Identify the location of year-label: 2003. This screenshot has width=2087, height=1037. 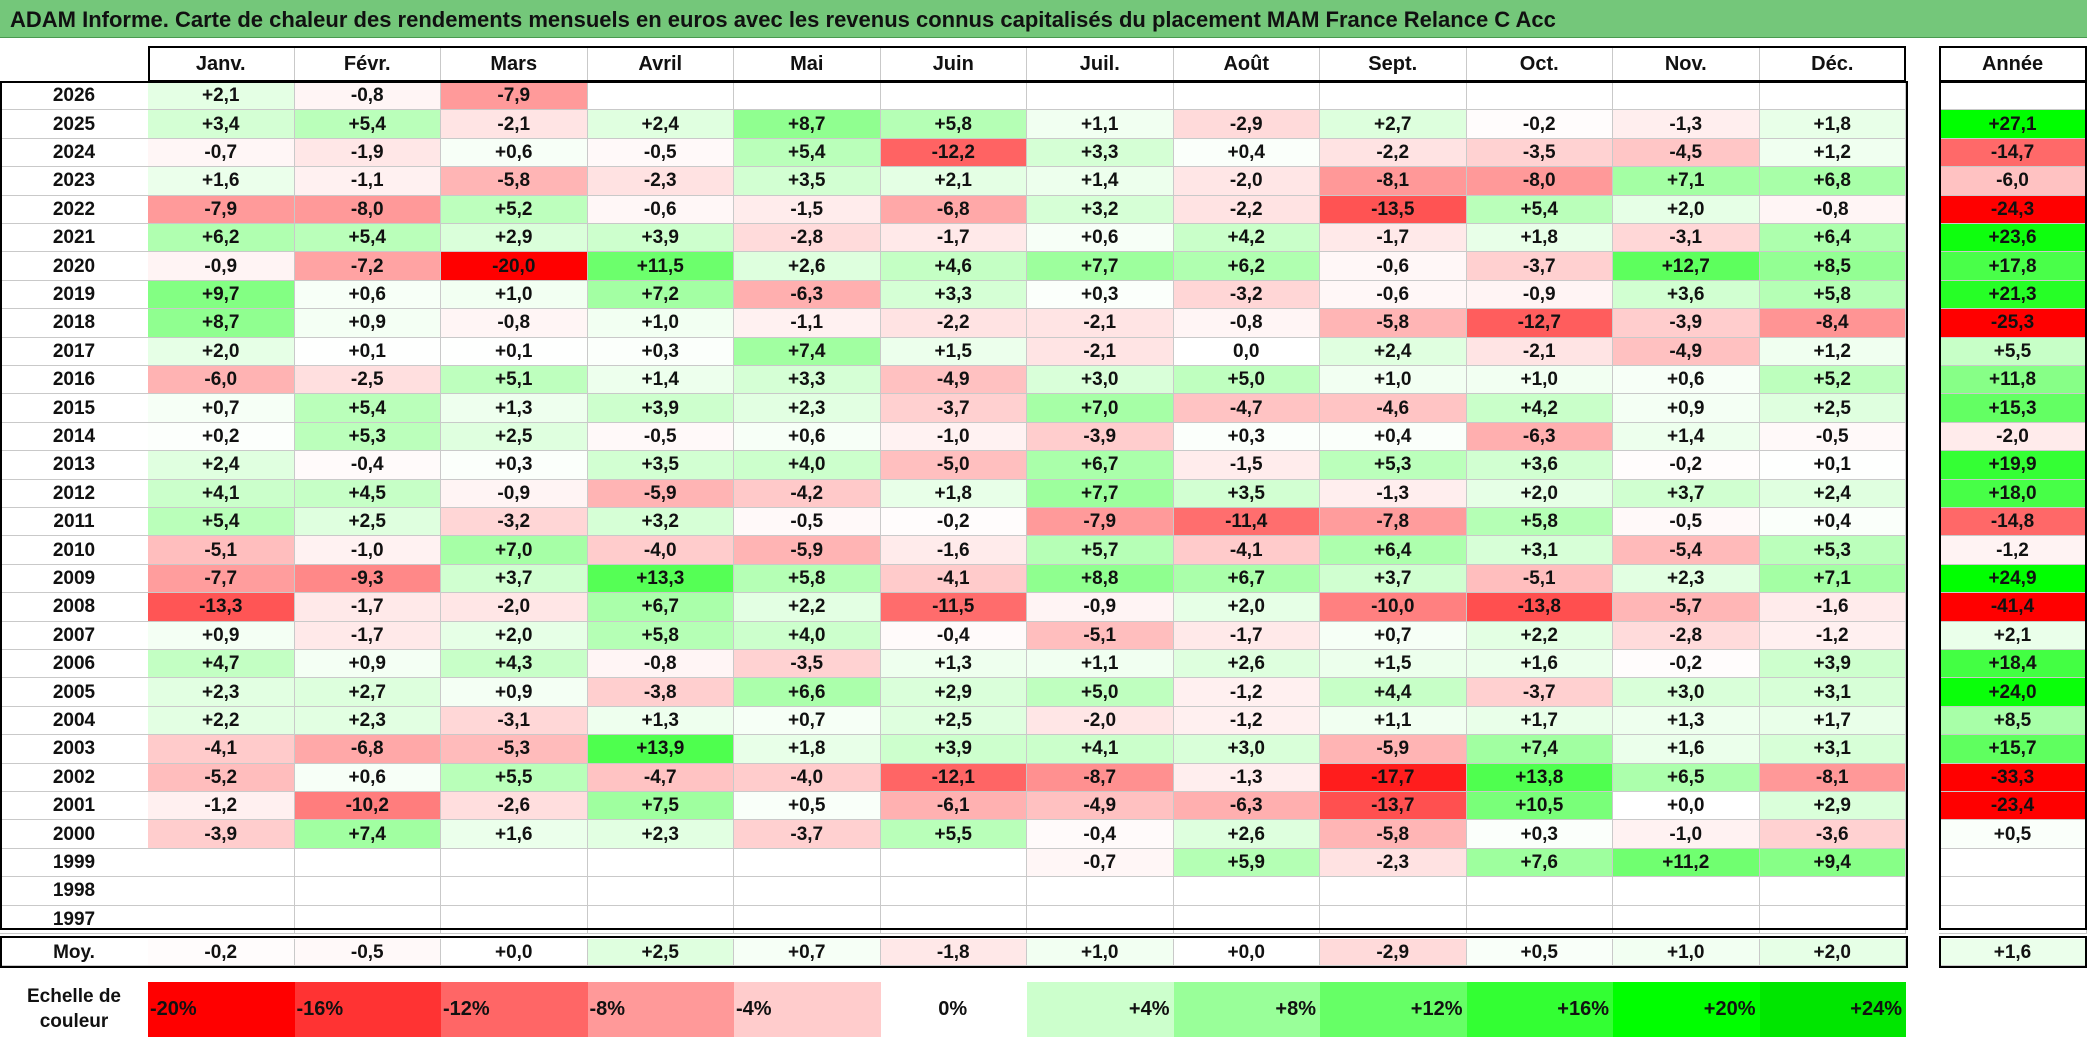
(74, 749).